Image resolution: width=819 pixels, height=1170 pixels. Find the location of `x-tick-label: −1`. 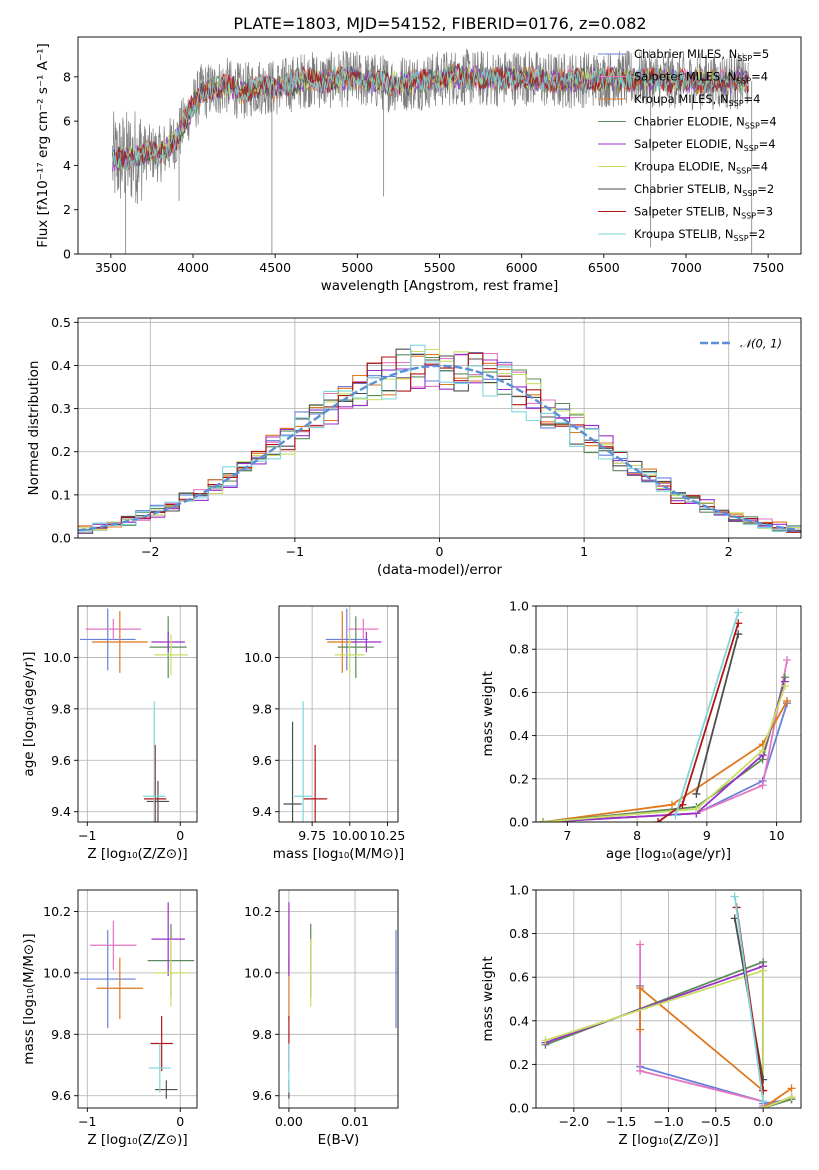

x-tick-label: −1 is located at coordinates (87, 835).